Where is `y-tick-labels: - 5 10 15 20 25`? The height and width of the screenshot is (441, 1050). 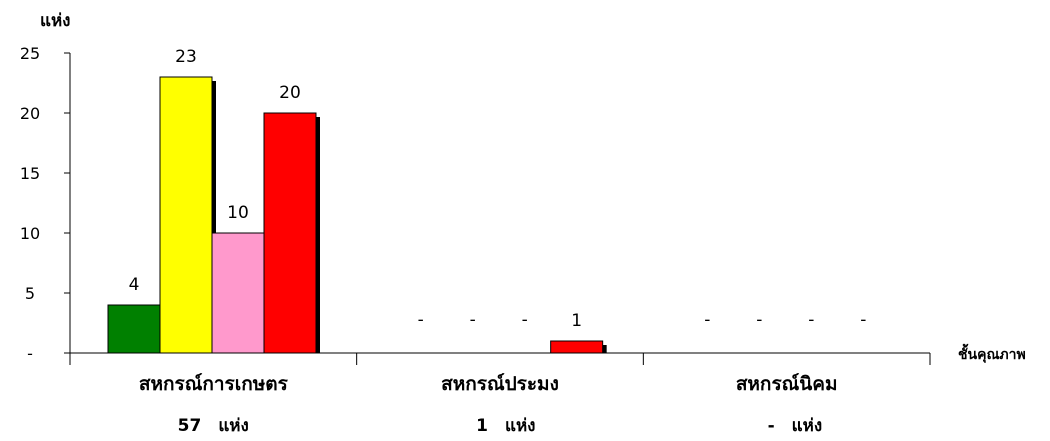
y-tick-labels: - 5 10 15 20 25 is located at coordinates (45, 203).